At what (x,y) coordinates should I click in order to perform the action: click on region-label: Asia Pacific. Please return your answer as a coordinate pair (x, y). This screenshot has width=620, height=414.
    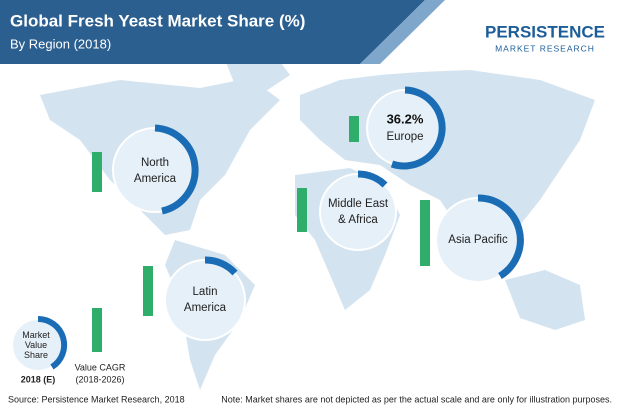
    Looking at the image, I should click on (478, 240).